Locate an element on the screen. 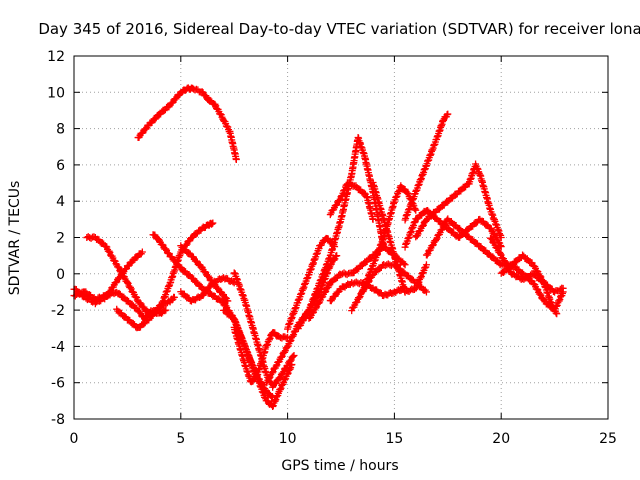 The height and width of the screenshot is (480, 640). y-tick-label: 12 is located at coordinates (56, 57).